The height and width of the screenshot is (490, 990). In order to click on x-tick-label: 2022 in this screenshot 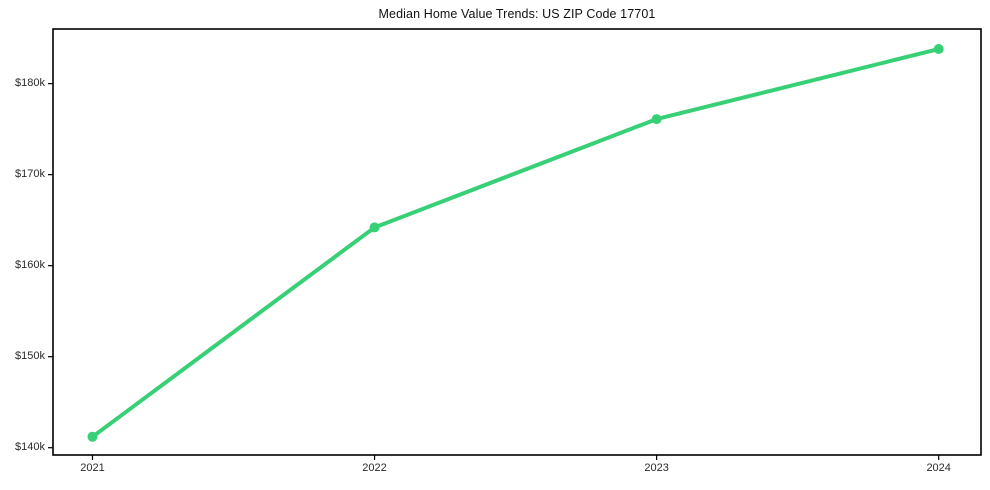, I will do `click(374, 468)`.